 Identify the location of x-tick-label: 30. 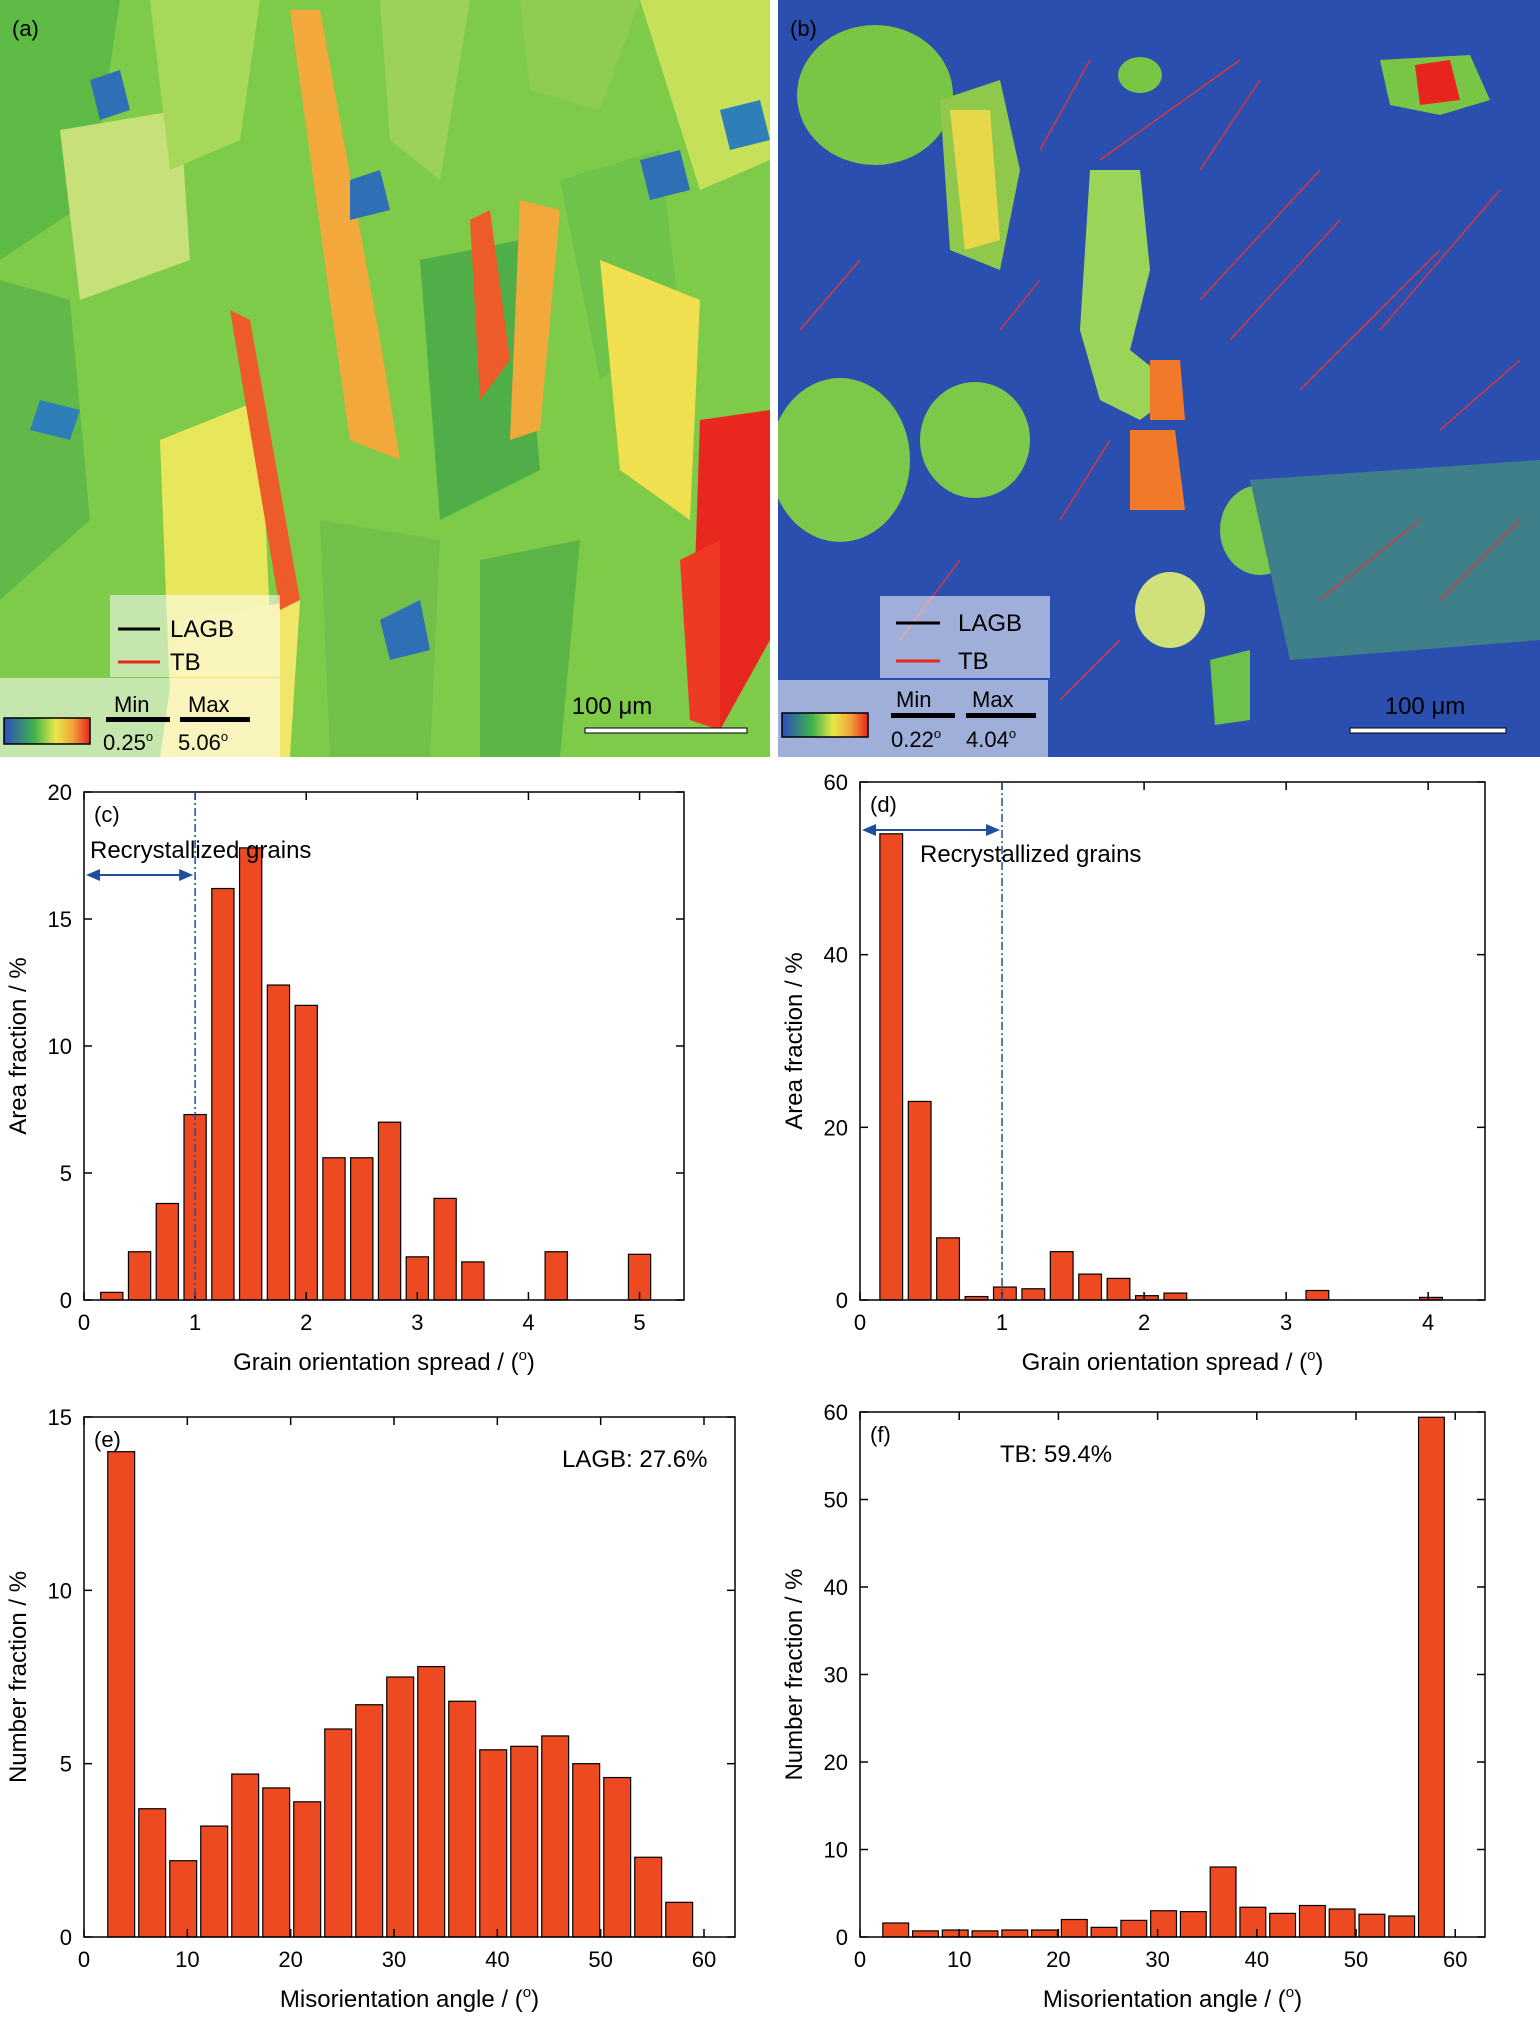
(1157, 1959).